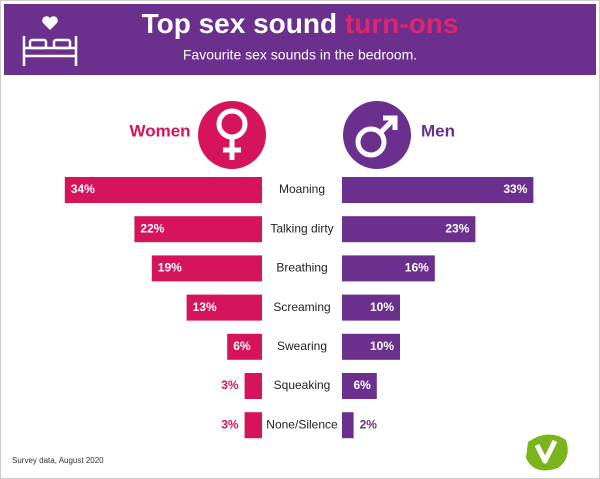 The width and height of the screenshot is (600, 479). I want to click on footnote: Survey data, August 2020, so click(58, 460).